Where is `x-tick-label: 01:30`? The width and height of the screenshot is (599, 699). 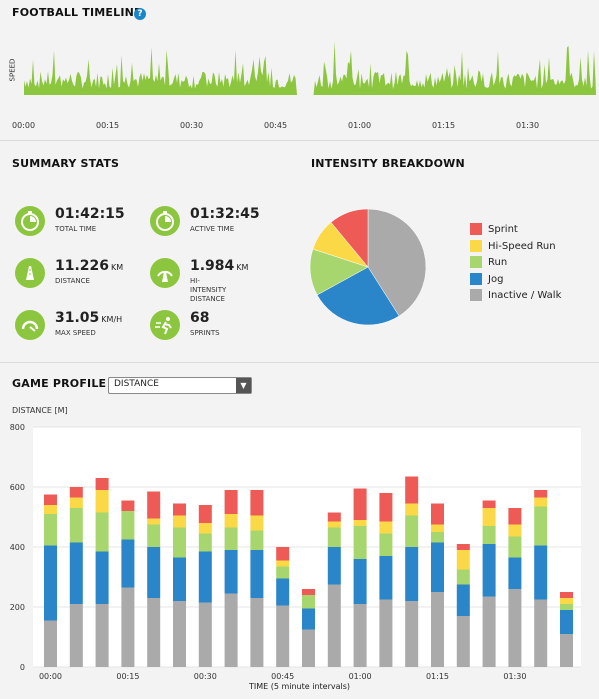 x-tick-label: 01:30 is located at coordinates (514, 676).